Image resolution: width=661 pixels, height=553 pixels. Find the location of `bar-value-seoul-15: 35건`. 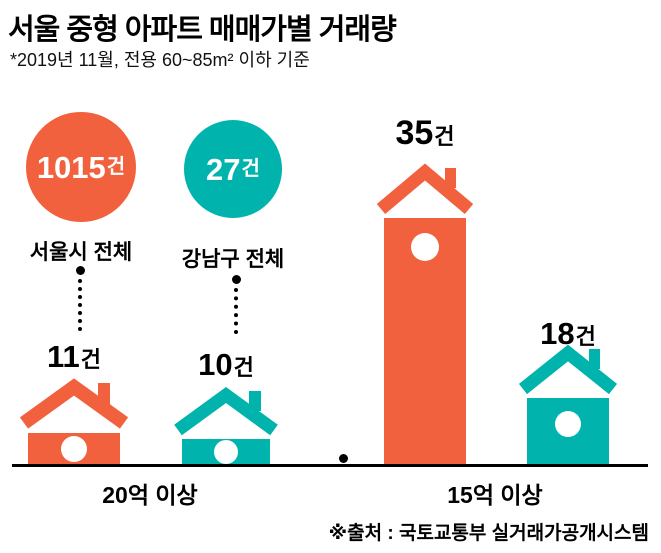

bar-value-seoul-15: 35건 is located at coordinates (425, 133).